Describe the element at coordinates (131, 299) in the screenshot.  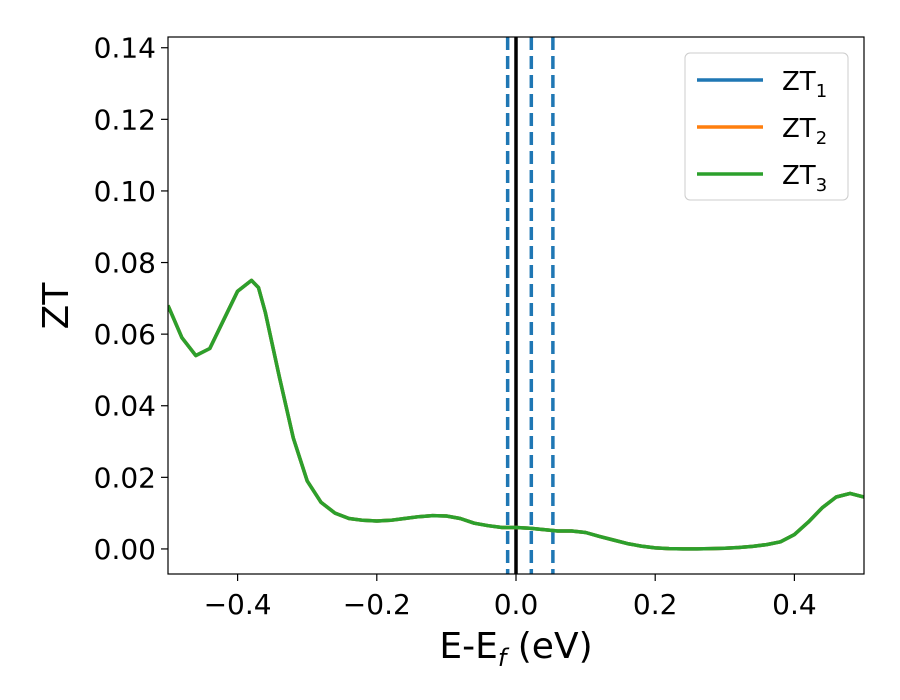
I see `y-axis: 0.00 0.02 0.04 0.06 0.08 0.10 0.12 0.14` at that location.